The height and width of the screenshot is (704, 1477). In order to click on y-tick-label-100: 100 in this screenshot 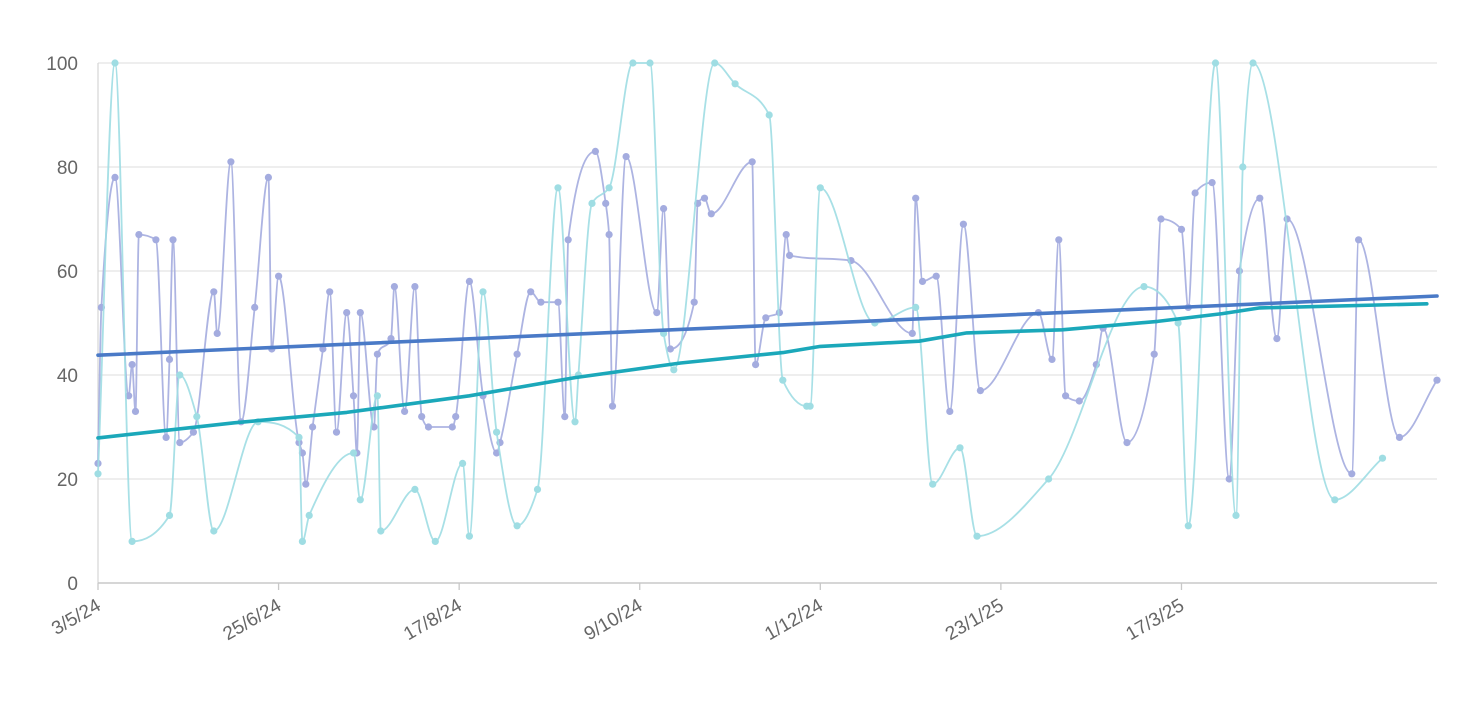, I will do `click(62, 64)`.